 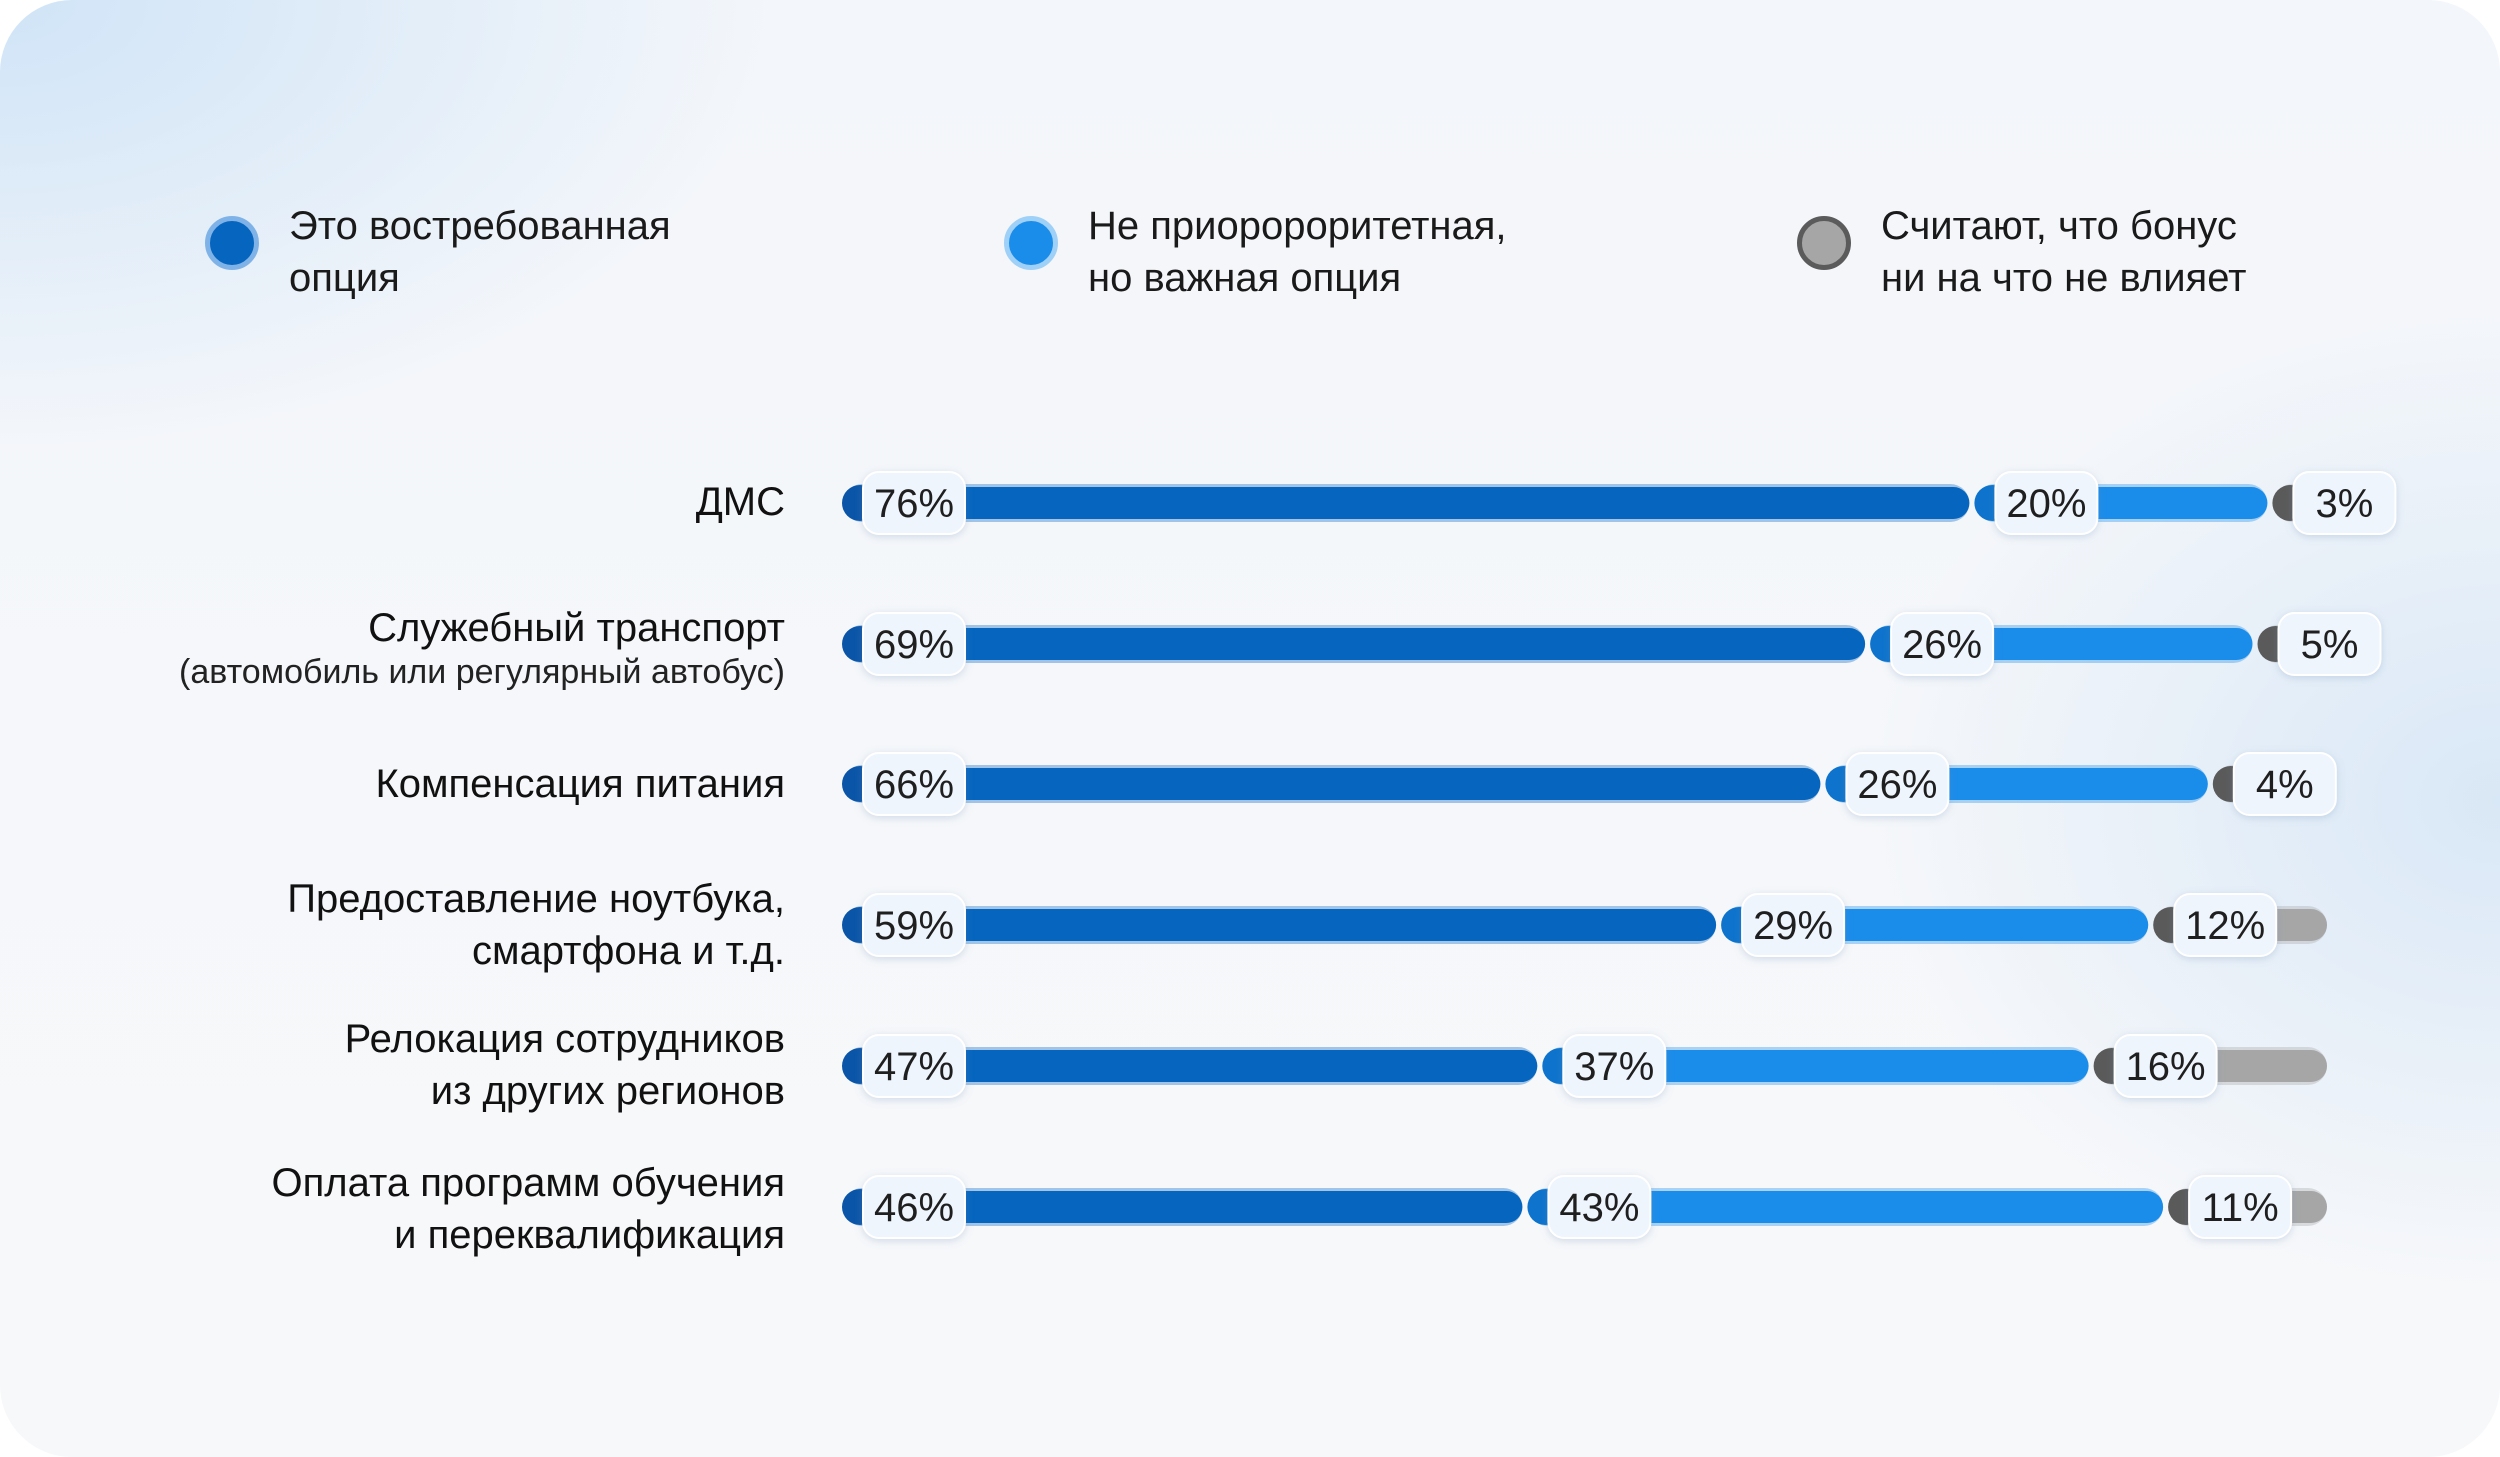 I want to click on bar-segment-transport-no-effect: 5%, so click(x=2319, y=644).